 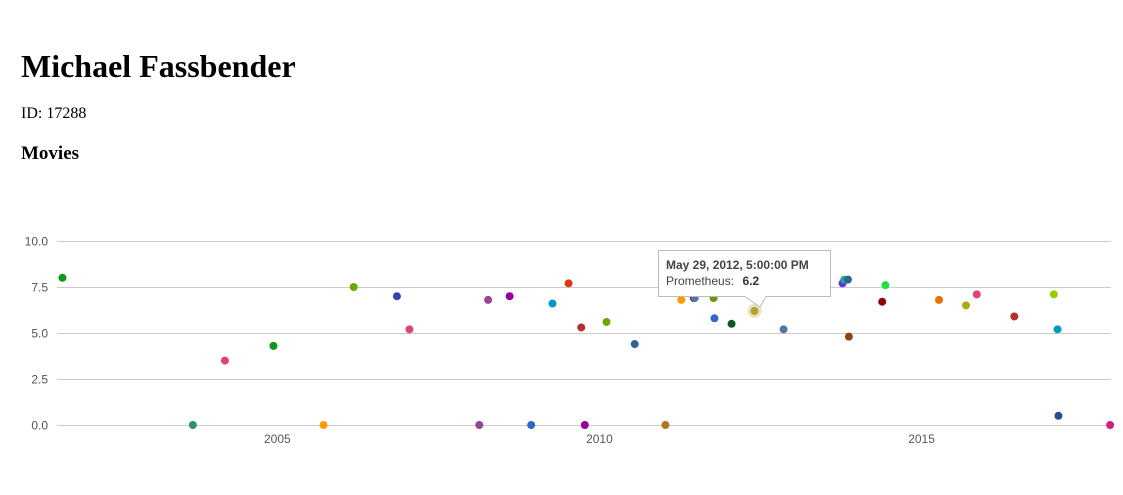 I want to click on x-tick-label: 2010, so click(x=599, y=439).